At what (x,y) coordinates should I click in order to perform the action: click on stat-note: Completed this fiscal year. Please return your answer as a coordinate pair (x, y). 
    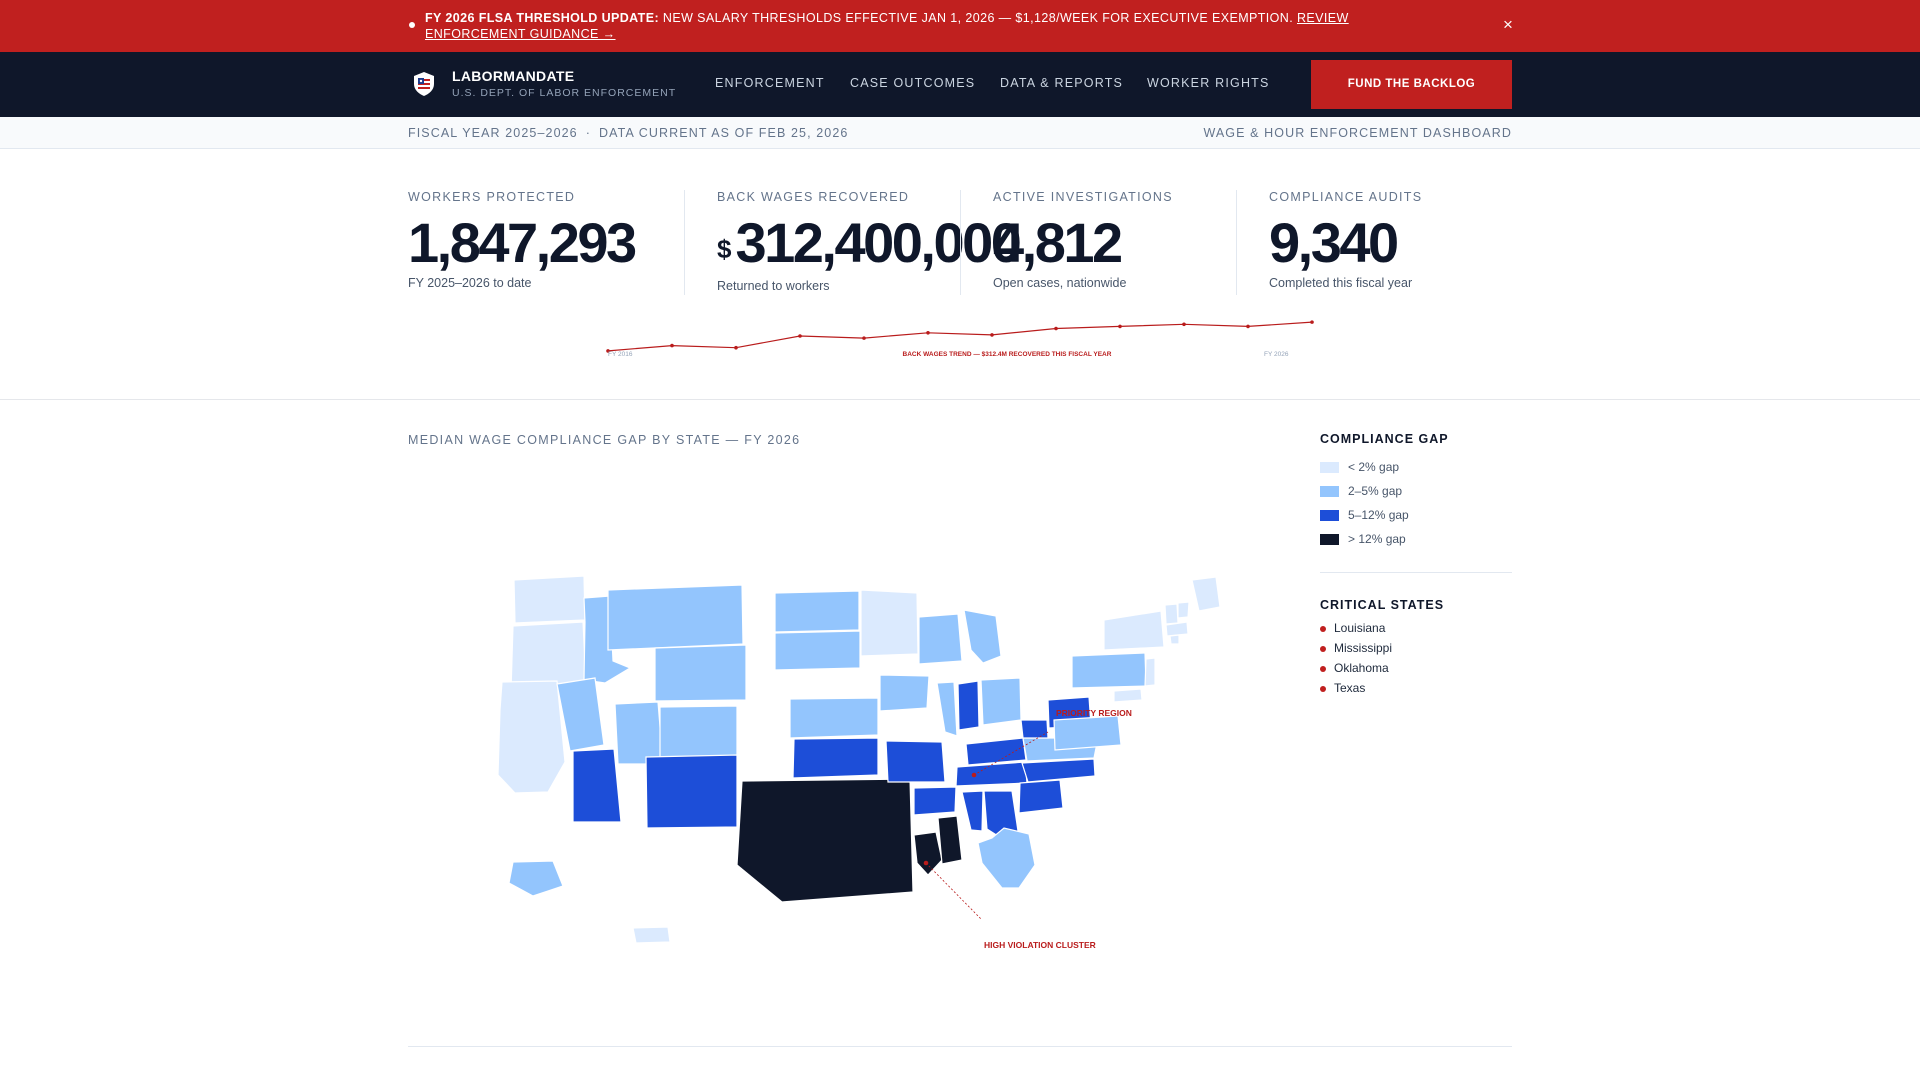
    Looking at the image, I should click on (1341, 283).